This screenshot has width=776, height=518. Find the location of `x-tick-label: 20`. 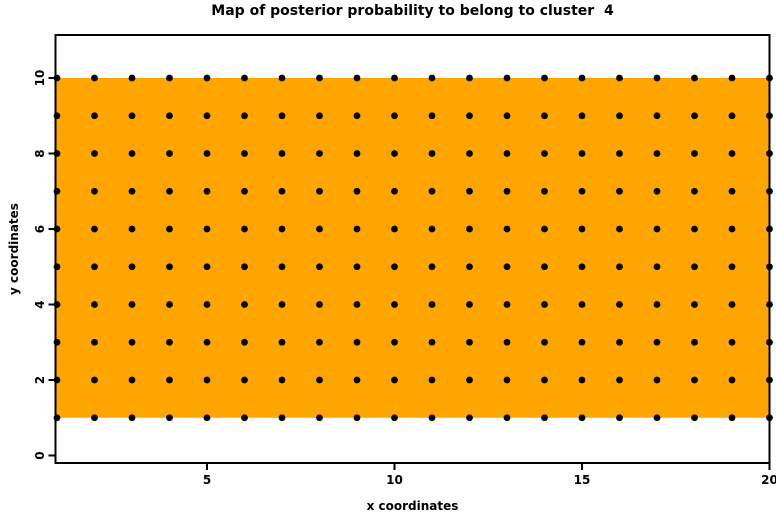

x-tick-label: 20 is located at coordinates (768, 480).